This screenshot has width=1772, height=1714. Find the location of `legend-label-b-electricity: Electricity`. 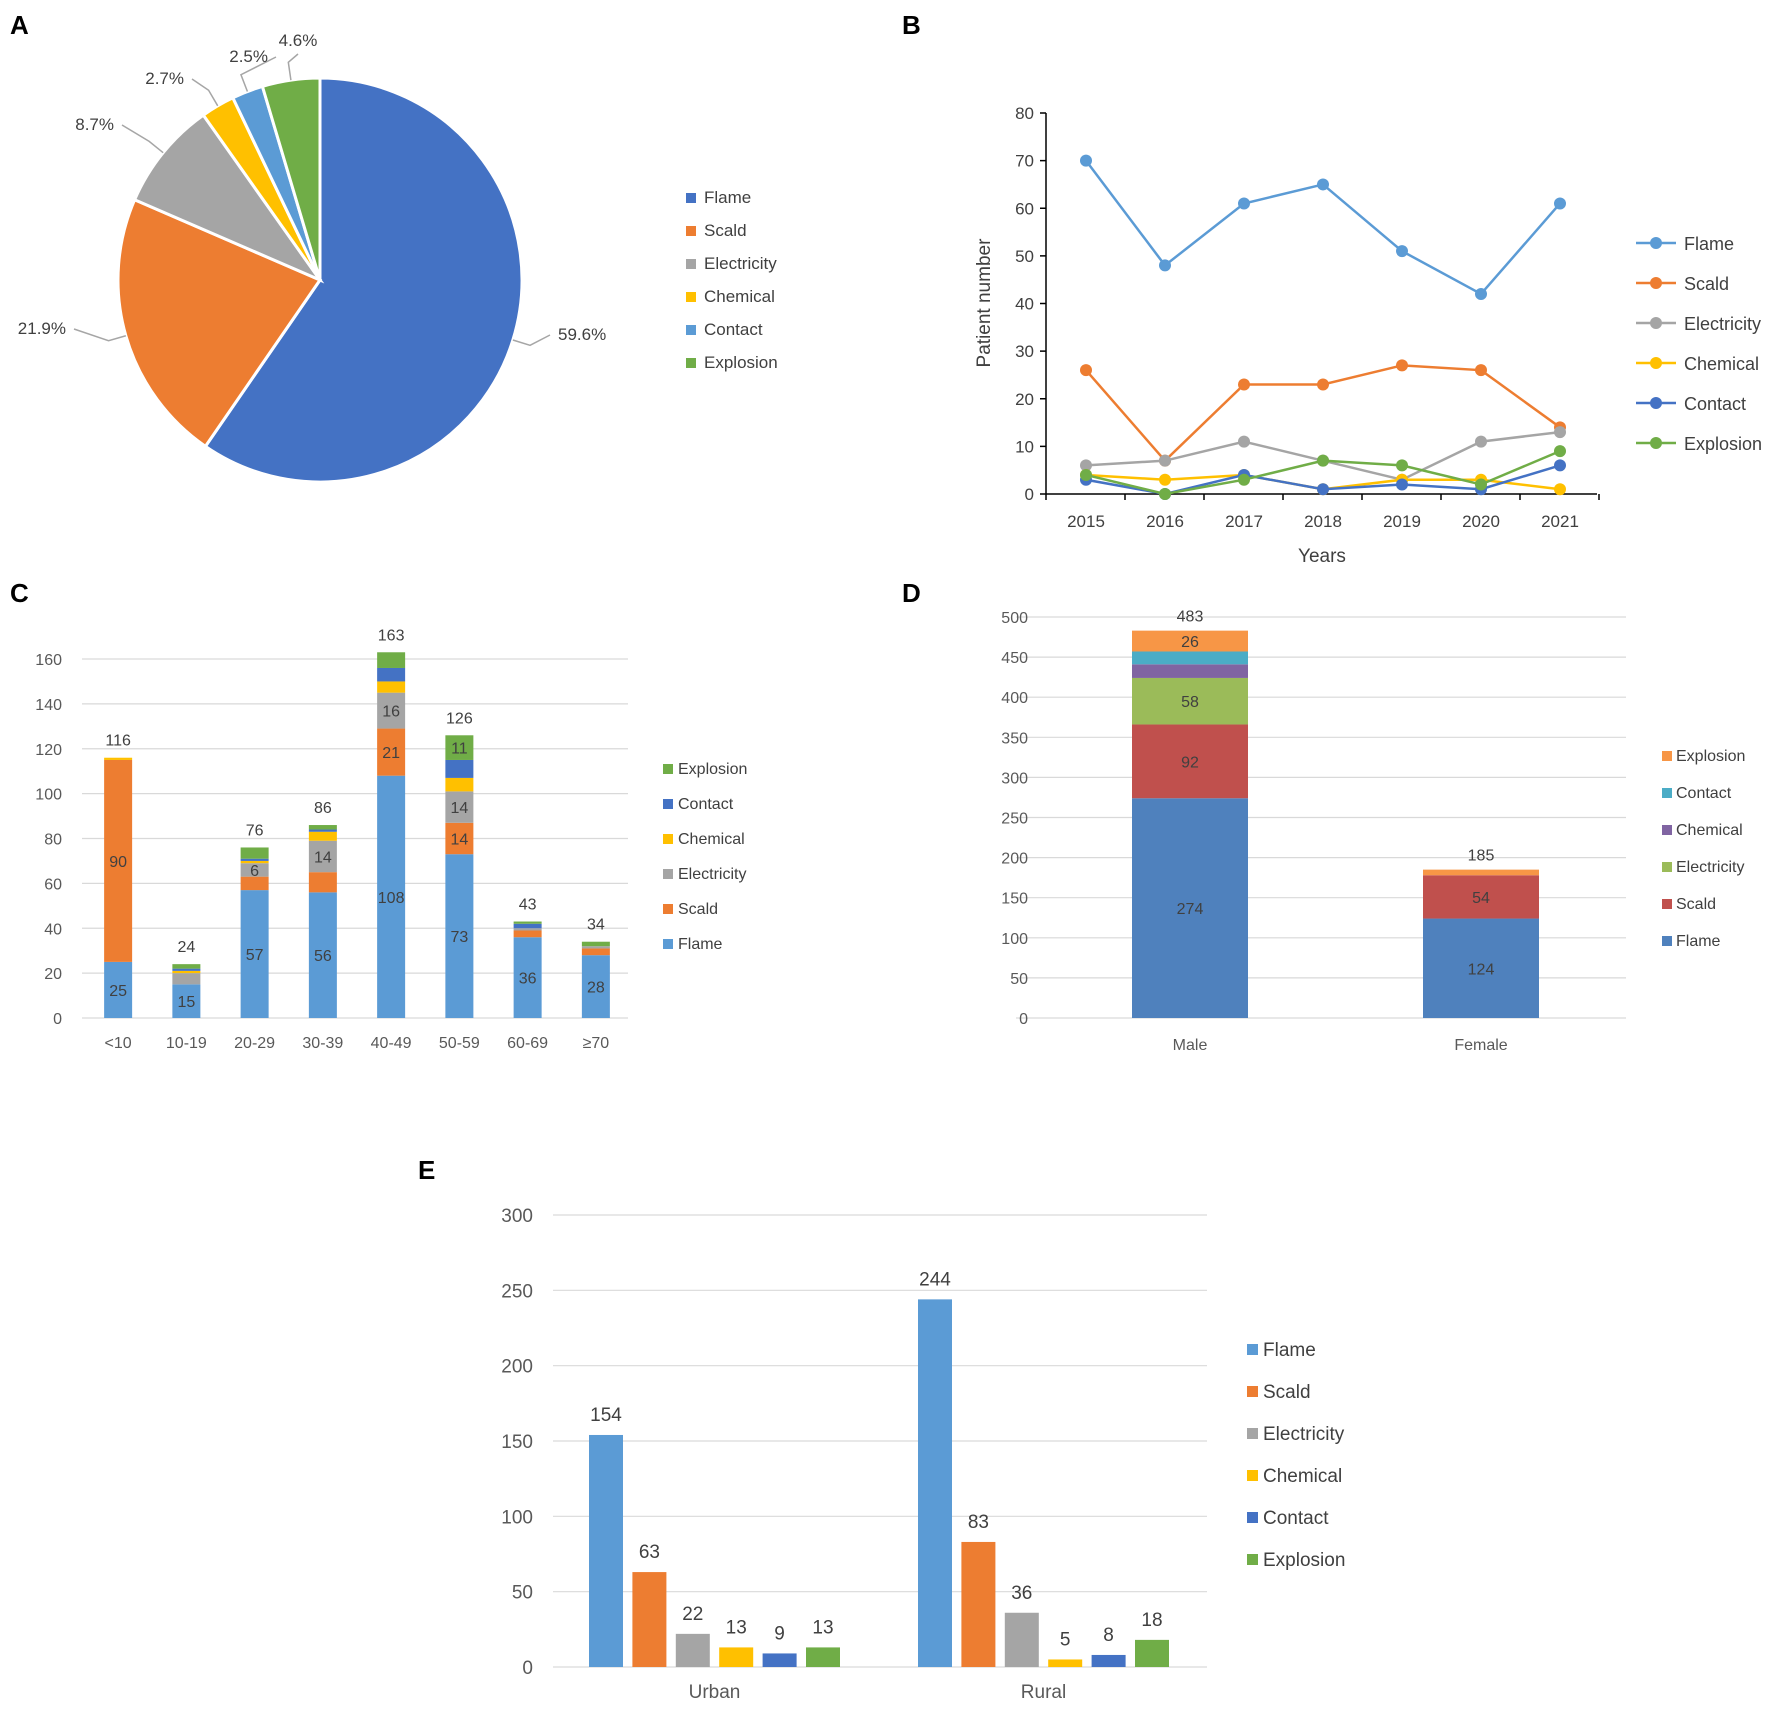

legend-label-b-electricity: Electricity is located at coordinates (1722, 324).